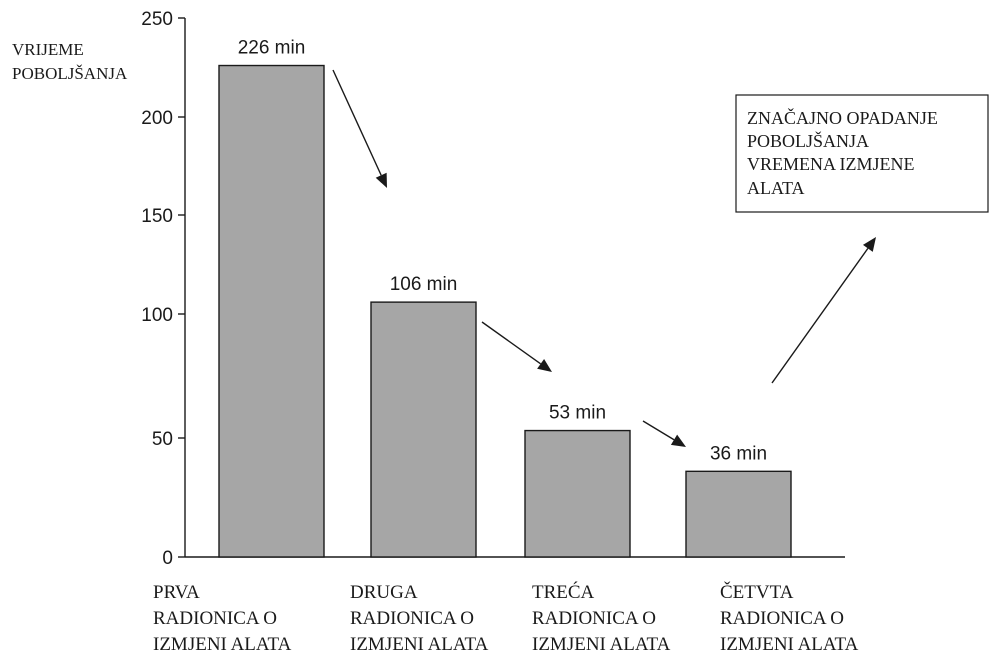 The width and height of the screenshot is (990, 655). I want to click on category-label: PRVA, so click(176, 592).